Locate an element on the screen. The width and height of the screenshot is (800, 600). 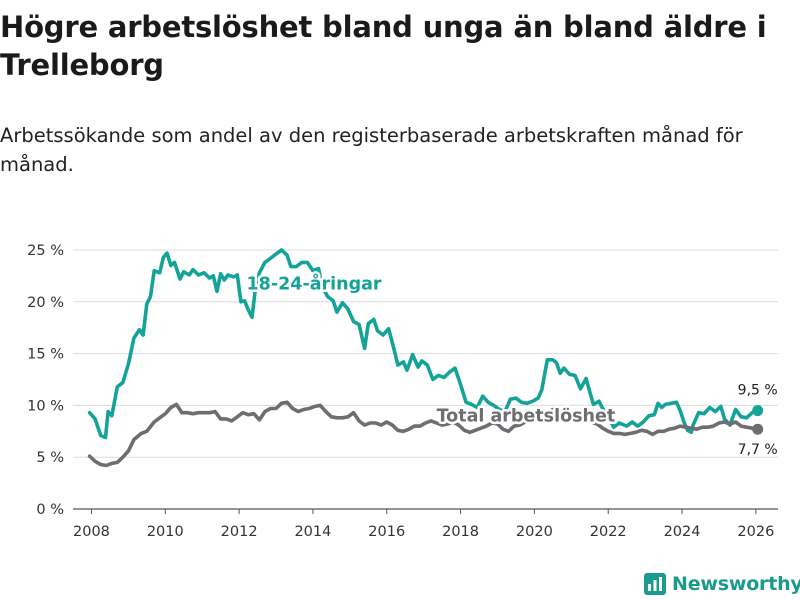
y-tick-label: 0 % is located at coordinates (50, 510).